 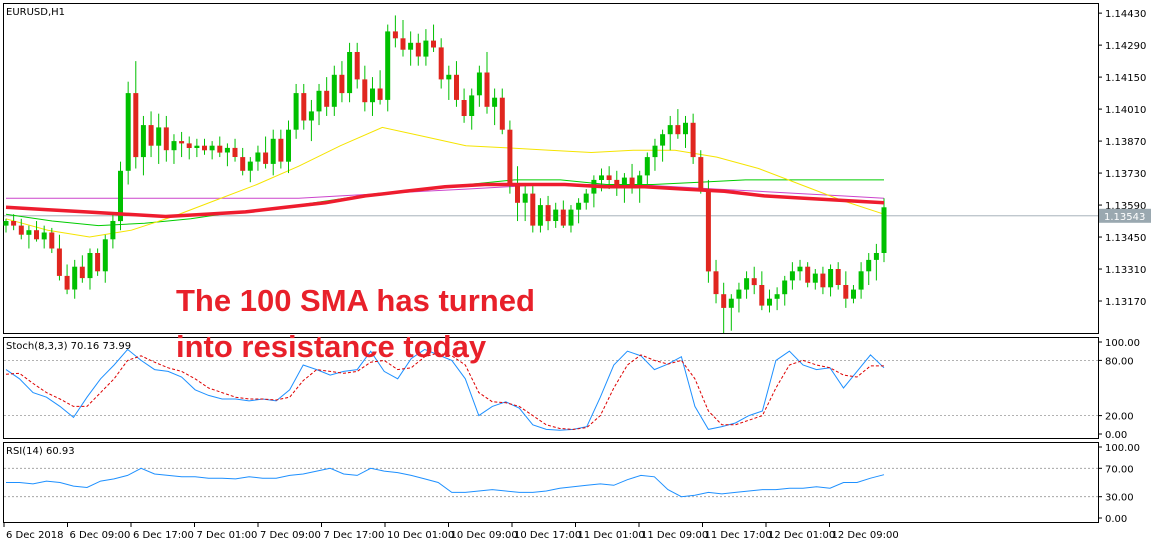 What do you see at coordinates (801, 535) in the screenshot?
I see `time-tick-label: 12 Dec 01:00` at bounding box center [801, 535].